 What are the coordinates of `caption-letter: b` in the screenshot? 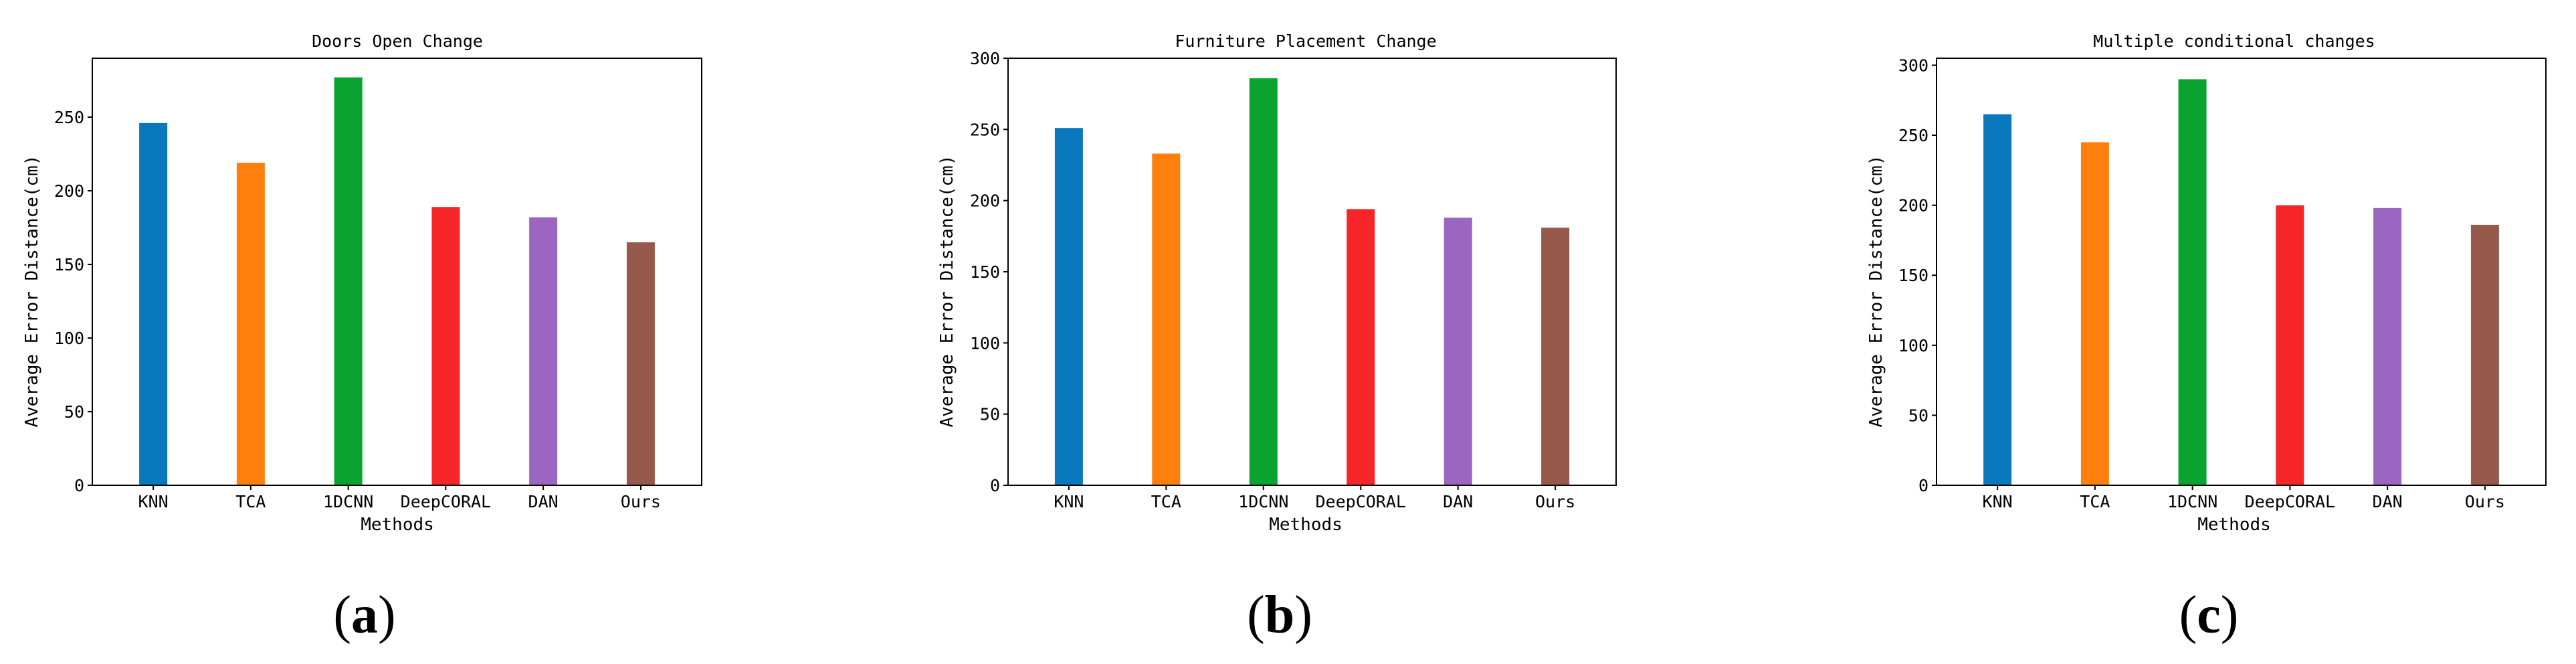 It's located at (1280, 615).